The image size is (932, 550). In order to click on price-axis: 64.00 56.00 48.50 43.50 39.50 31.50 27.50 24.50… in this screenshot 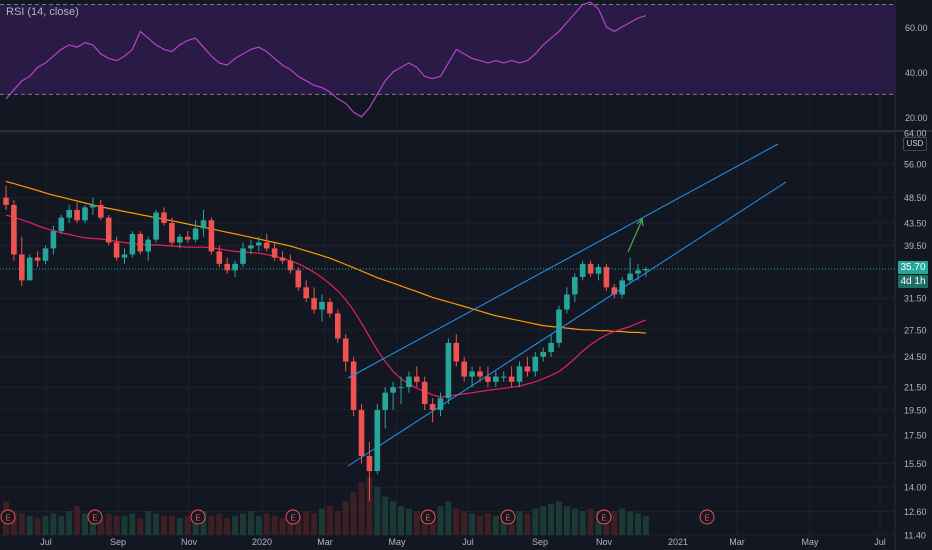, I will do `click(915, 335)`.